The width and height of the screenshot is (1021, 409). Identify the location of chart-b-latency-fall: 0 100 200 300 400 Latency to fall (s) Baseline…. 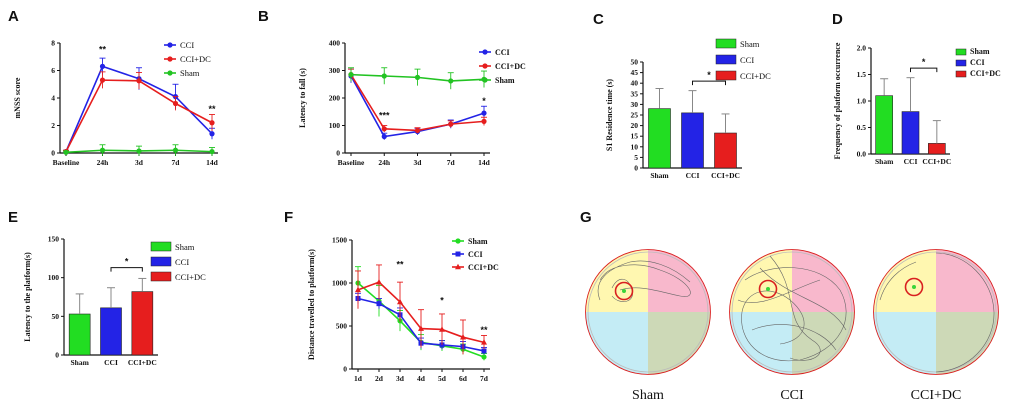
(412, 103).